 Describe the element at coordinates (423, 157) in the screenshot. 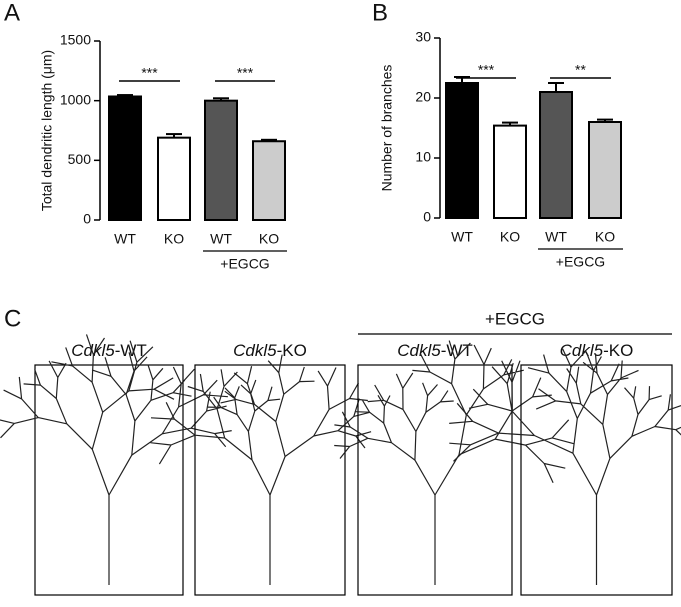

I see `y-tick-label: 10` at that location.